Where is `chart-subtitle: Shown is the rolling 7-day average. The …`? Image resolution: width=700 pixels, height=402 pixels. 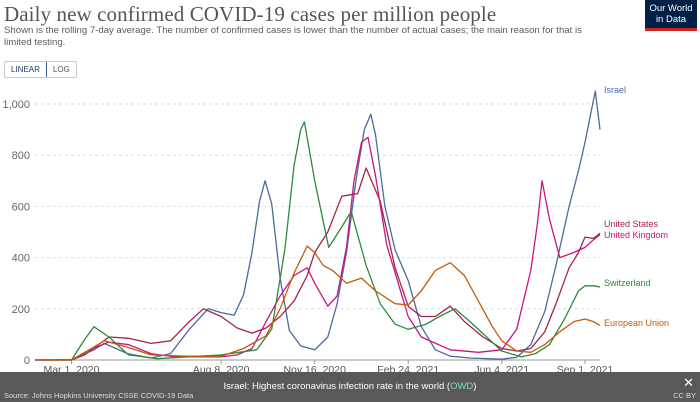
chart-subtitle: Shown is the rolling 7-day average. The … is located at coordinates (293, 36).